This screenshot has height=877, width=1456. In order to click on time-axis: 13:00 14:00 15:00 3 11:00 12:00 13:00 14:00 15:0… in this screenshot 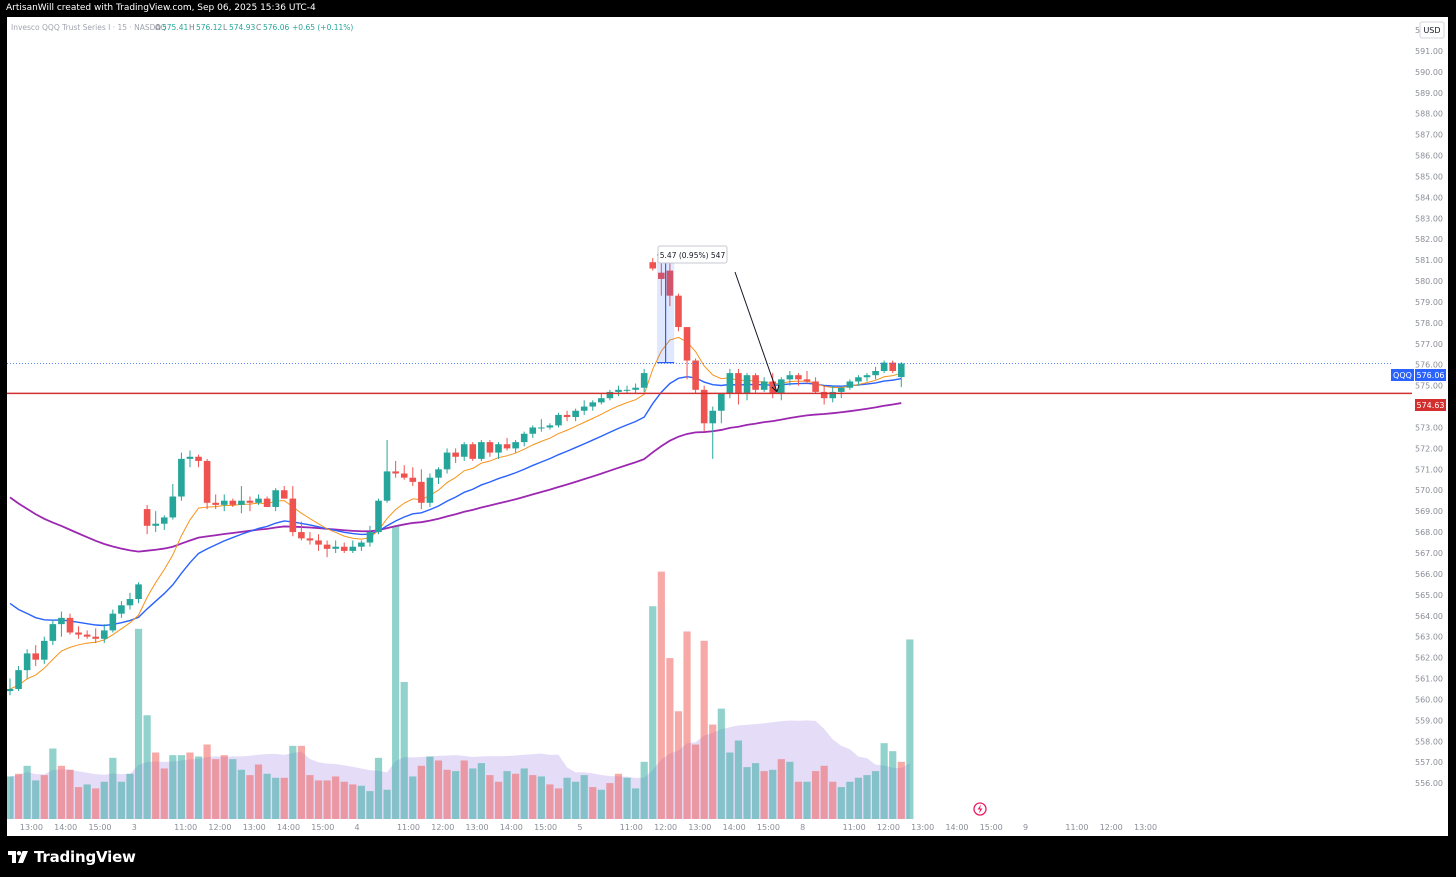, I will do `click(588, 827)`.